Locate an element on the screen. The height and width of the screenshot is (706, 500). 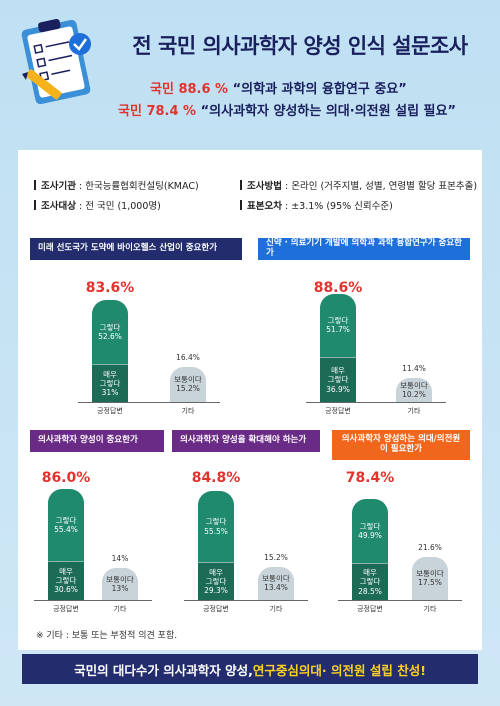
neutral-segment: 보통이다 13% is located at coordinates (120, 583).